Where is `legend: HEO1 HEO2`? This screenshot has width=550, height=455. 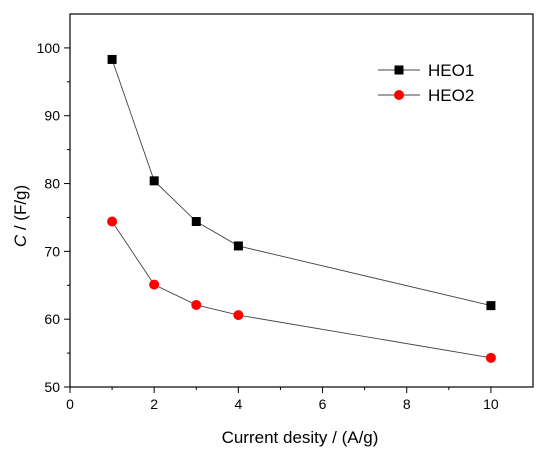 legend: HEO1 HEO2 is located at coordinates (426, 83).